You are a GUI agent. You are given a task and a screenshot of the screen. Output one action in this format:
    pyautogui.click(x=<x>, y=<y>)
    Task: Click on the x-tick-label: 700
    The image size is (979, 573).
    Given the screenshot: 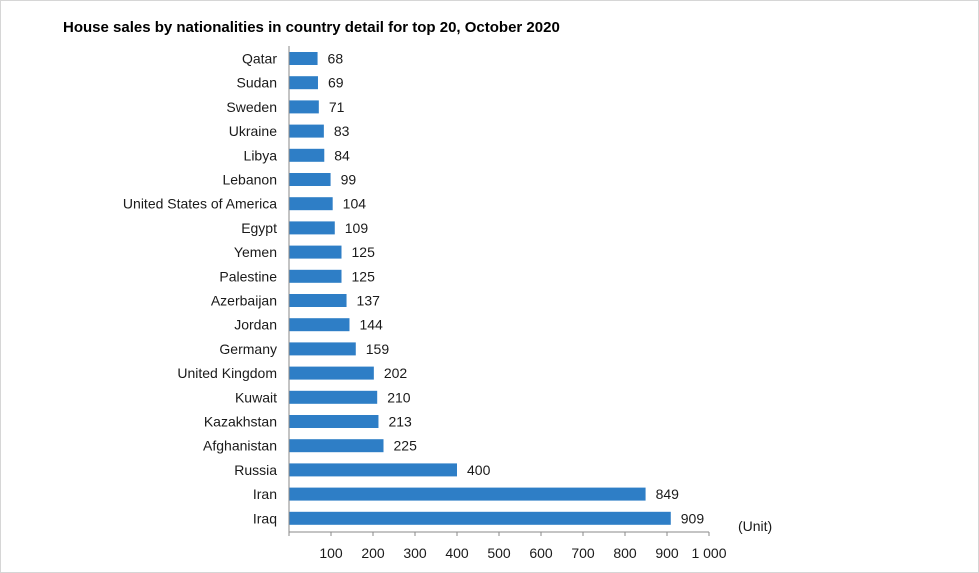 What is the action you would take?
    pyautogui.click(x=583, y=553)
    